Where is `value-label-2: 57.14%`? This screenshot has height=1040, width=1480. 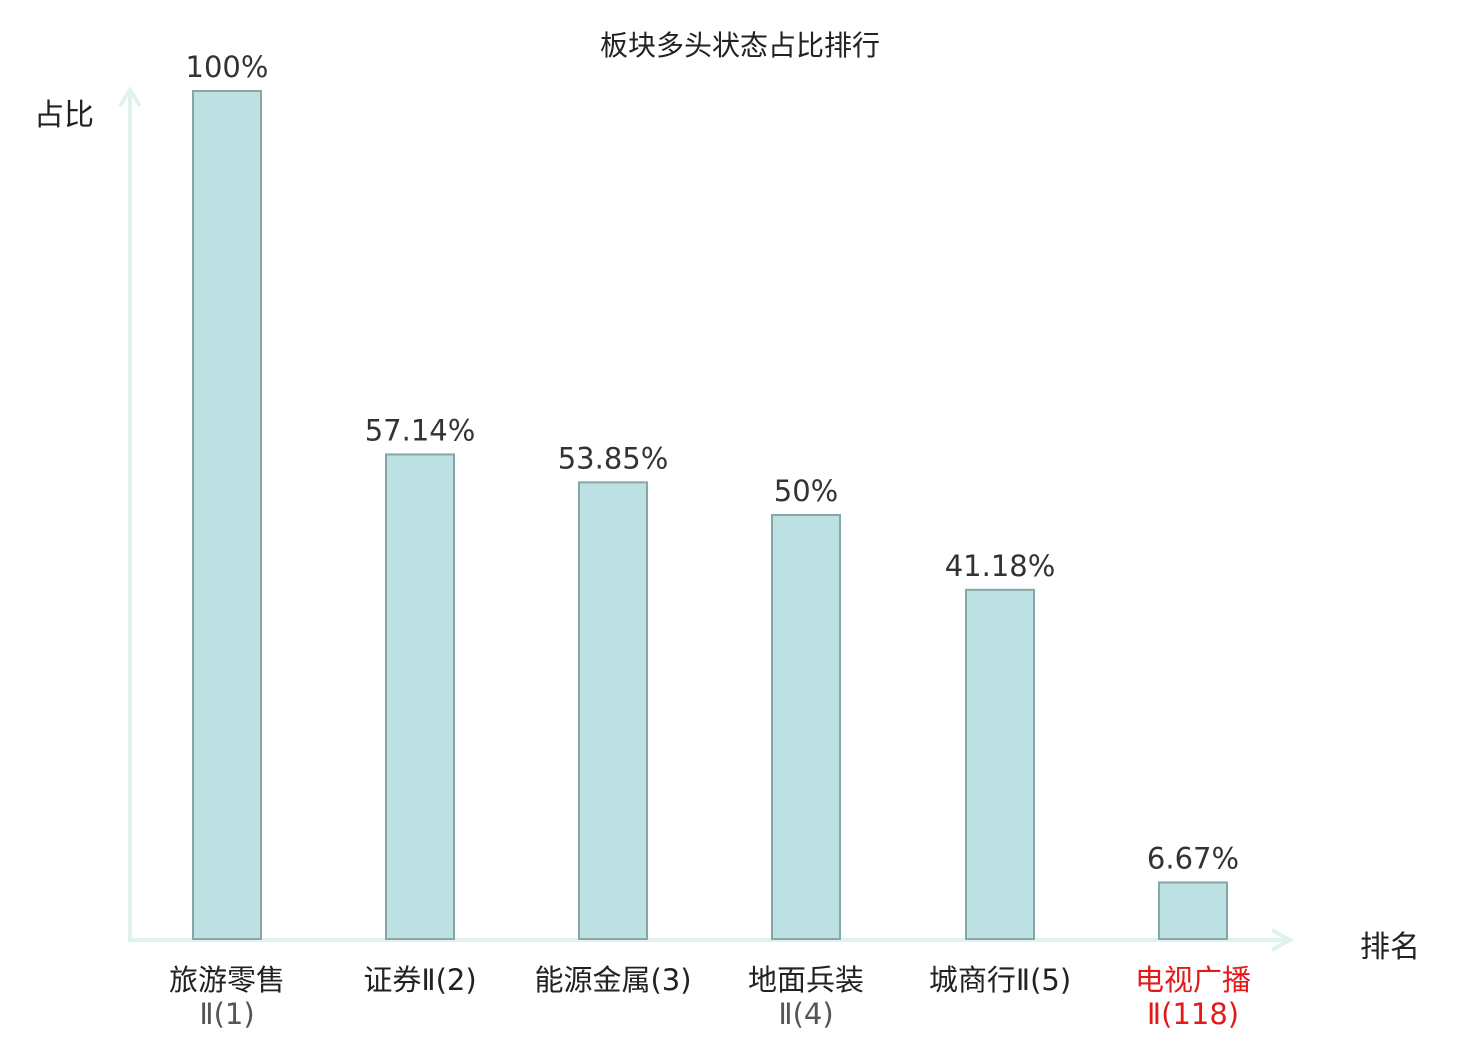
value-label-2: 57.14% is located at coordinates (420, 430).